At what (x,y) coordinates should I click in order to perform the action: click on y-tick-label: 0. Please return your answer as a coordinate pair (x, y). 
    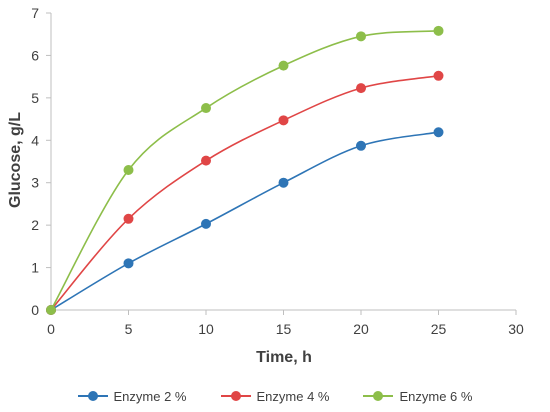
    Looking at the image, I should click on (35, 310).